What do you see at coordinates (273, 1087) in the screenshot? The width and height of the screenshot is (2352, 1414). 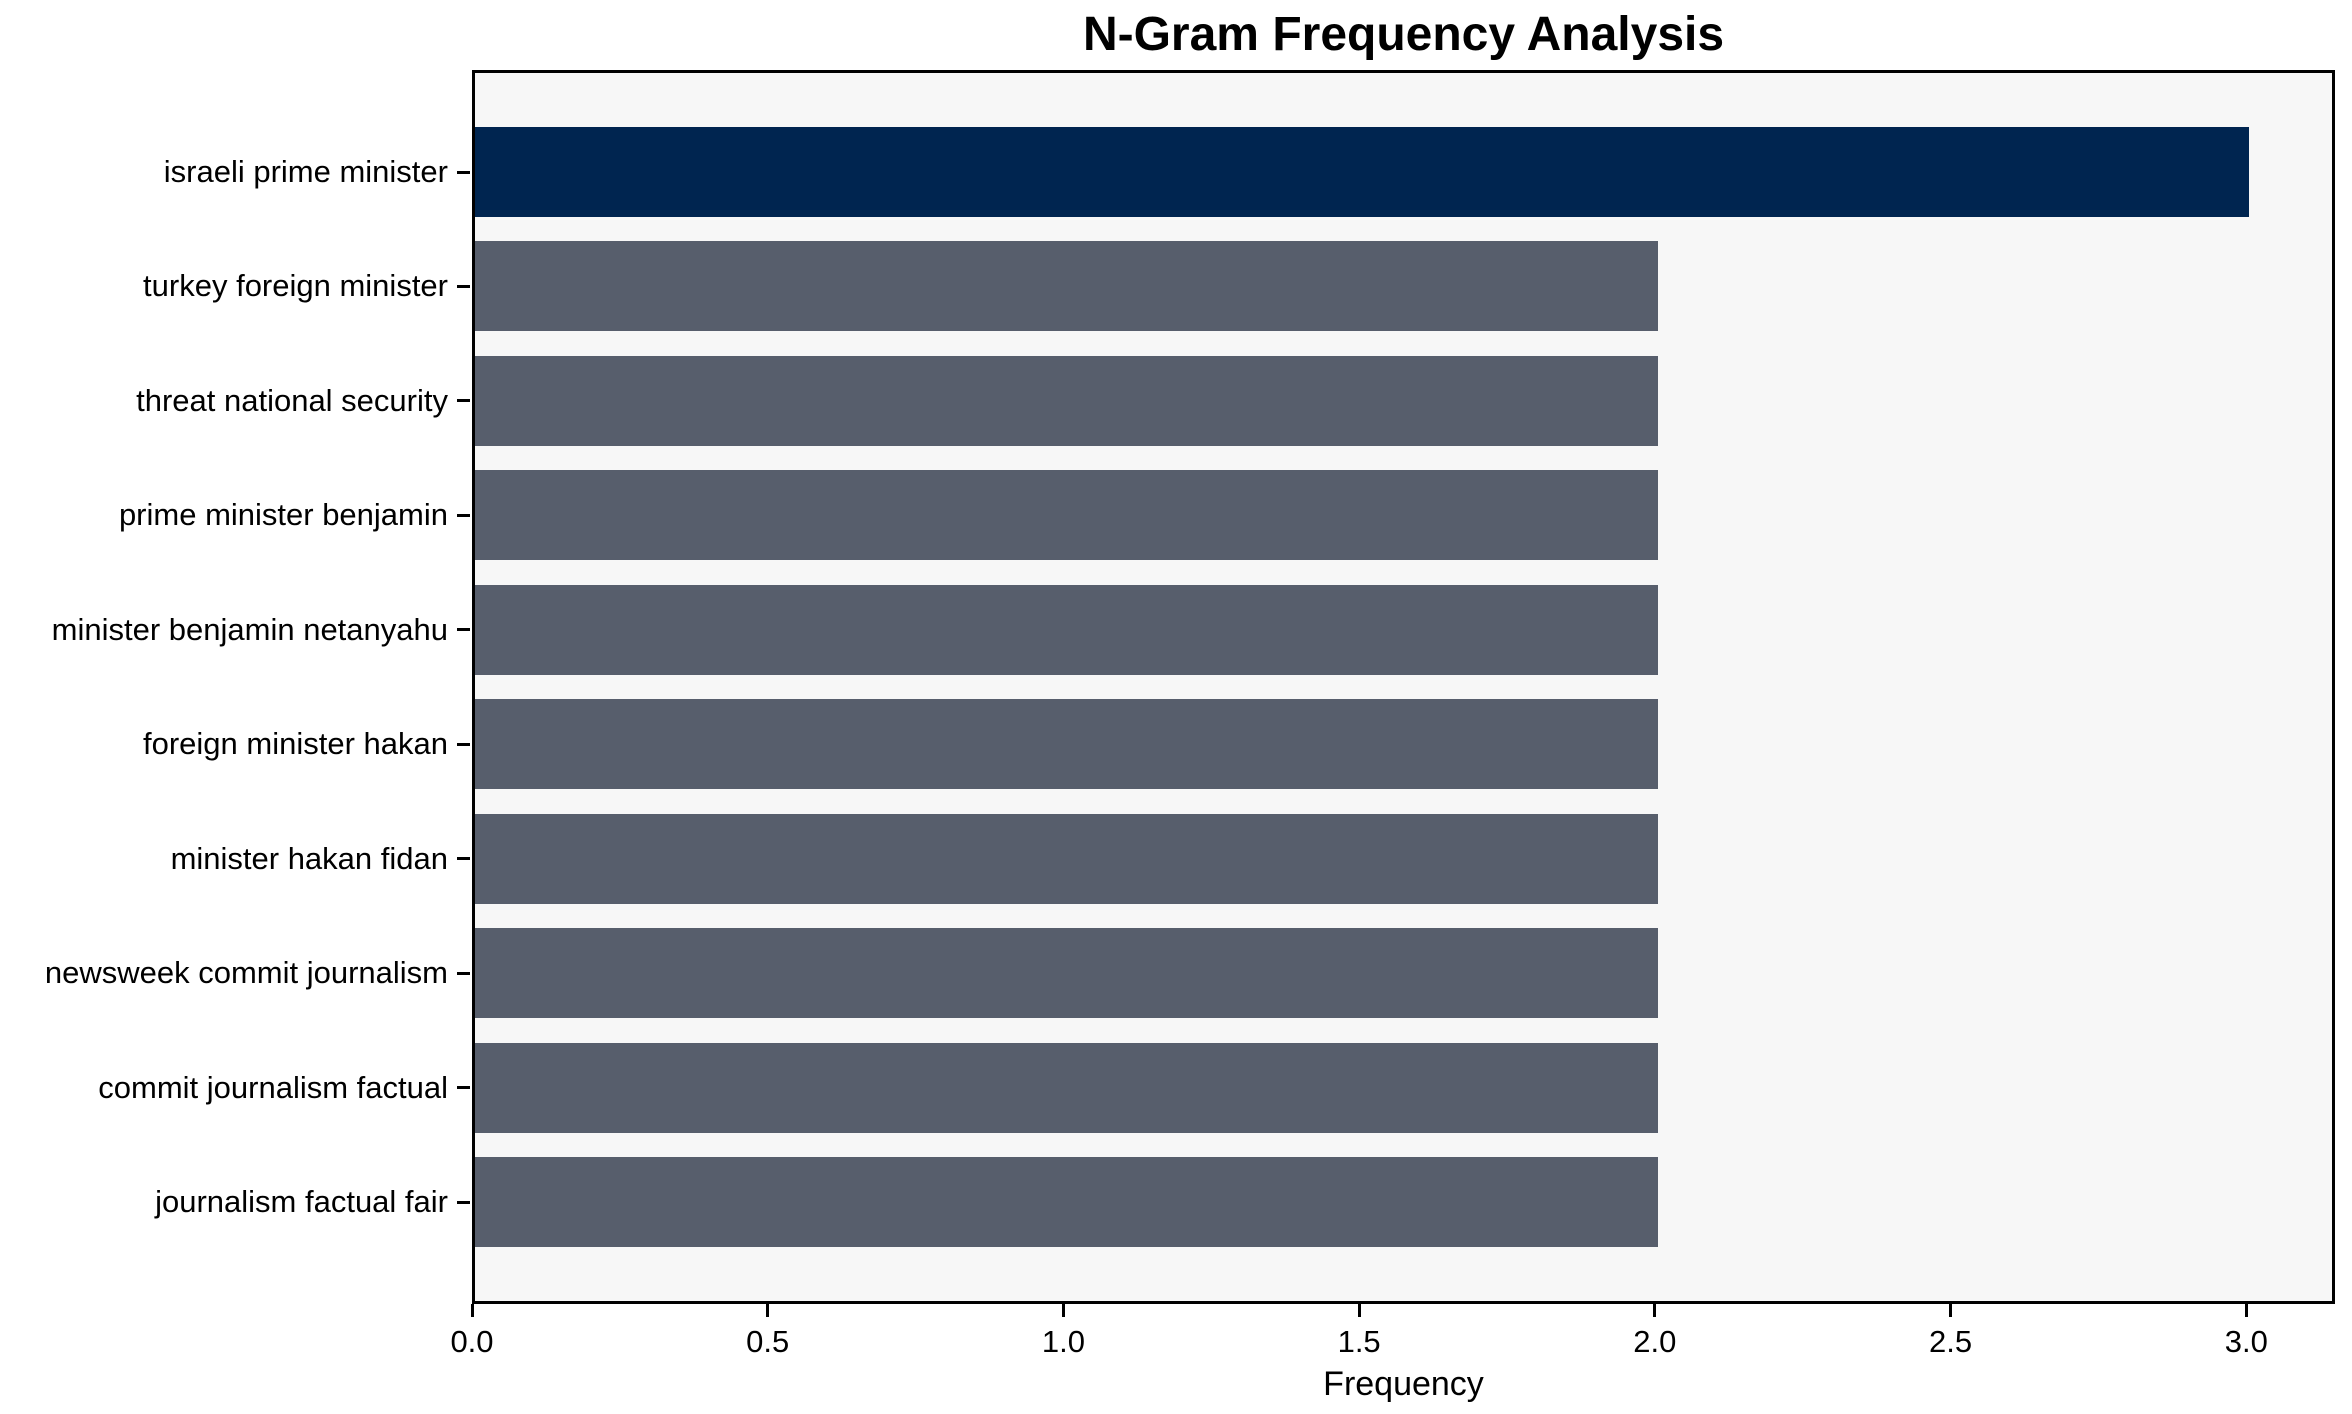 I see `y-tick-label: commit journalism factual` at bounding box center [273, 1087].